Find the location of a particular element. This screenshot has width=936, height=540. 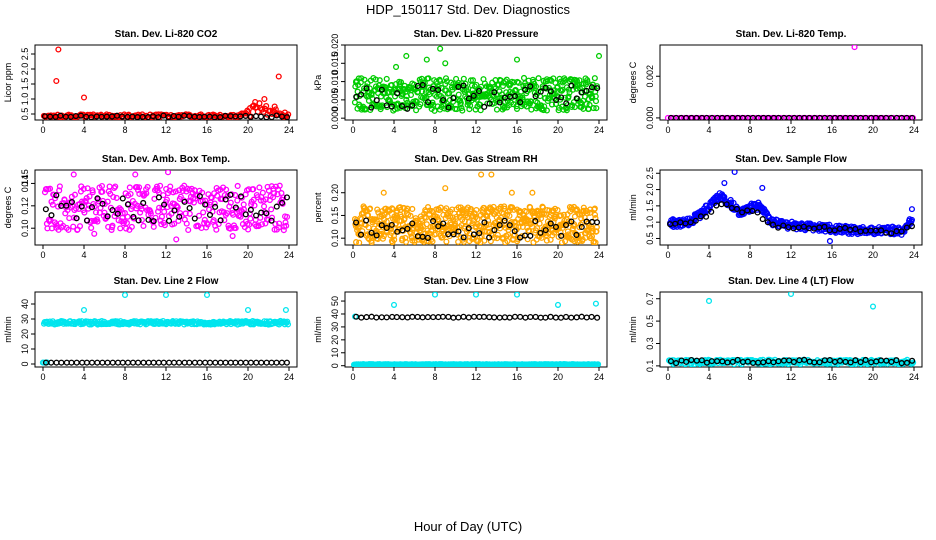

panel-title: Stan. Dev. Sample Flow is located at coordinates (791, 159).